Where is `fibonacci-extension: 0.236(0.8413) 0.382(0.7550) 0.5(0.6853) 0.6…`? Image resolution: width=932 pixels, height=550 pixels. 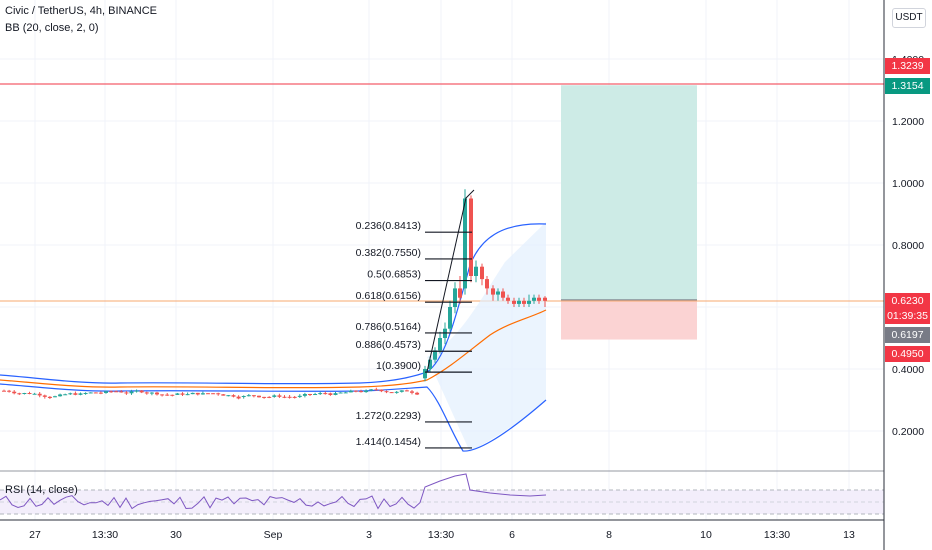
fibonacci-extension: 0.236(0.8413) 0.382(0.7550) 0.5(0.6853) 0.6… is located at coordinates (415, 319).